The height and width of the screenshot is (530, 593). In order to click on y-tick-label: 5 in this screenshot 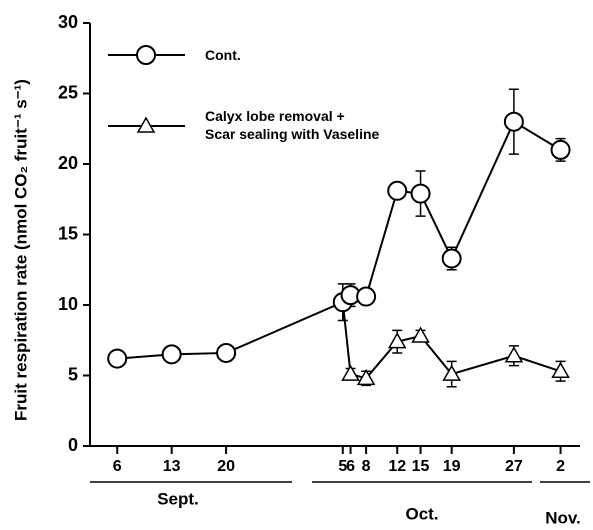, I will do `click(73, 374)`.